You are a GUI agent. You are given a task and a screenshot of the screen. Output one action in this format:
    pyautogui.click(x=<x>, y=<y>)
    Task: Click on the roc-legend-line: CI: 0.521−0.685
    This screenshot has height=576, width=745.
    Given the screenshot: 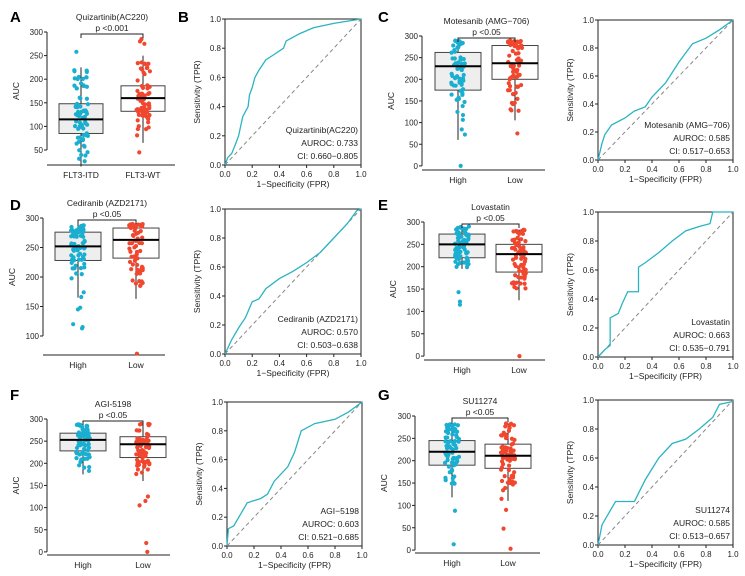 What is the action you would take?
    pyautogui.click(x=328, y=537)
    